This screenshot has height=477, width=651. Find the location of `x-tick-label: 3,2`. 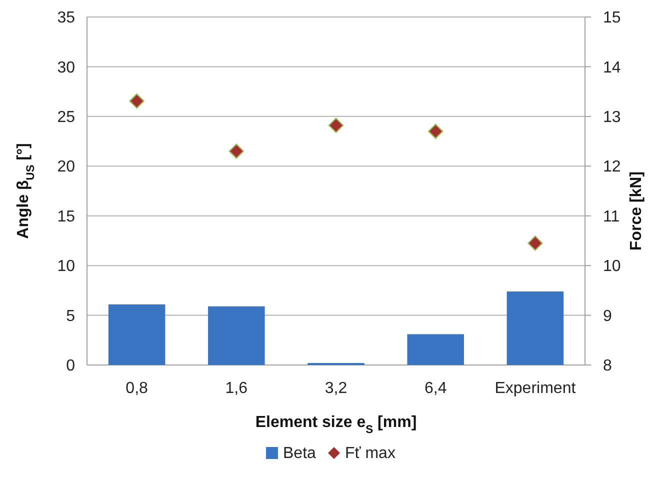

x-tick-label: 3,2 is located at coordinates (336, 388).